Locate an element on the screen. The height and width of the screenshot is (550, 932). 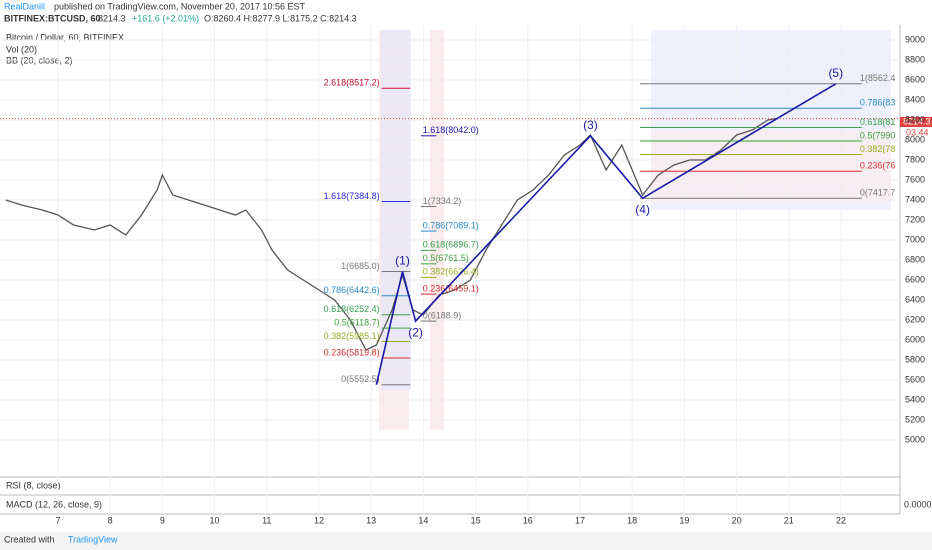
fib-label: 2.618(8517.2) is located at coordinates (352, 83).